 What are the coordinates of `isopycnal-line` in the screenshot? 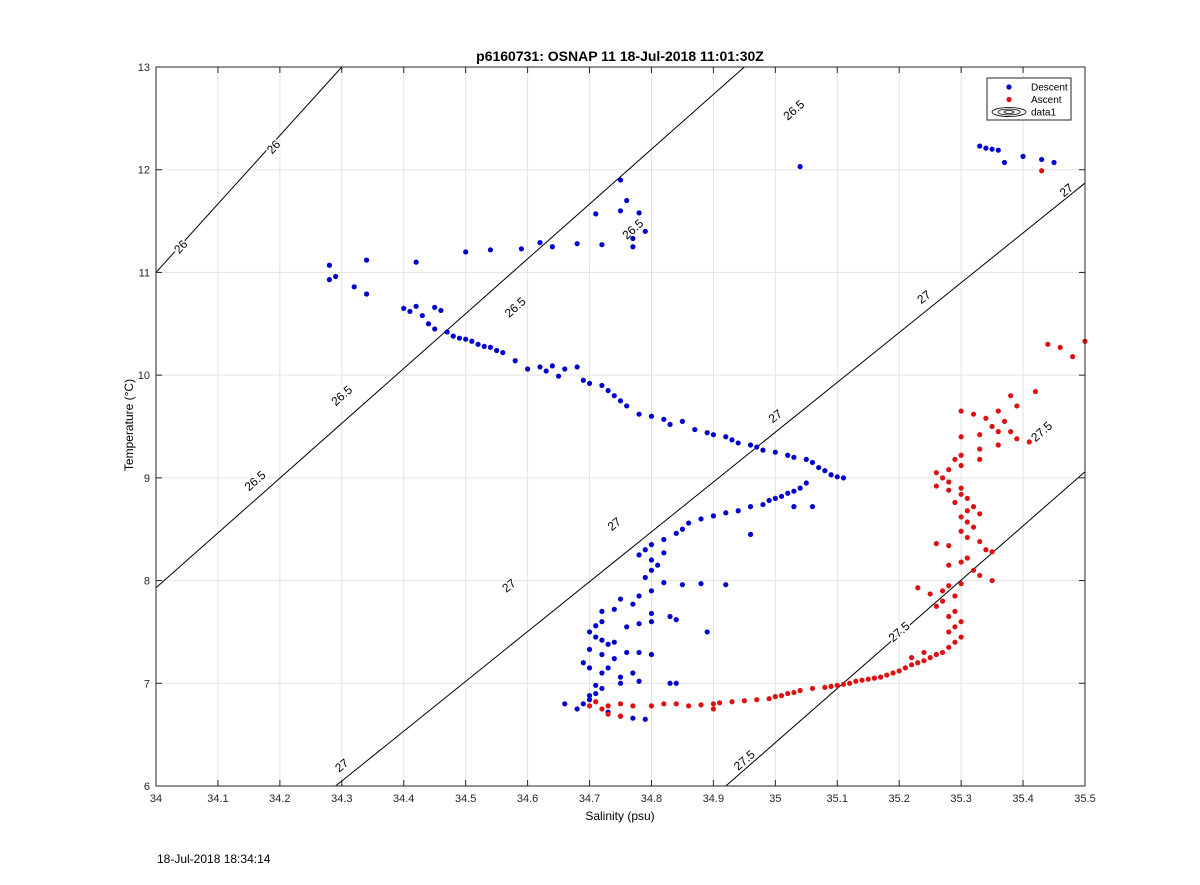 It's located at (249, 169).